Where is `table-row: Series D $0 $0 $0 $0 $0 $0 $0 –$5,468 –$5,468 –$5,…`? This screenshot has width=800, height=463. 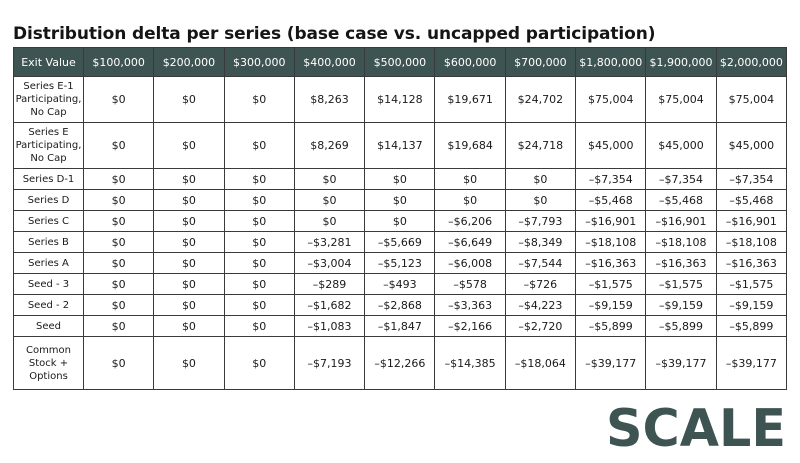
table-row: Series D $0 $0 $0 $0 $0 $0 $0 –$5,468 –$5,468 –$5,… is located at coordinates (400, 200).